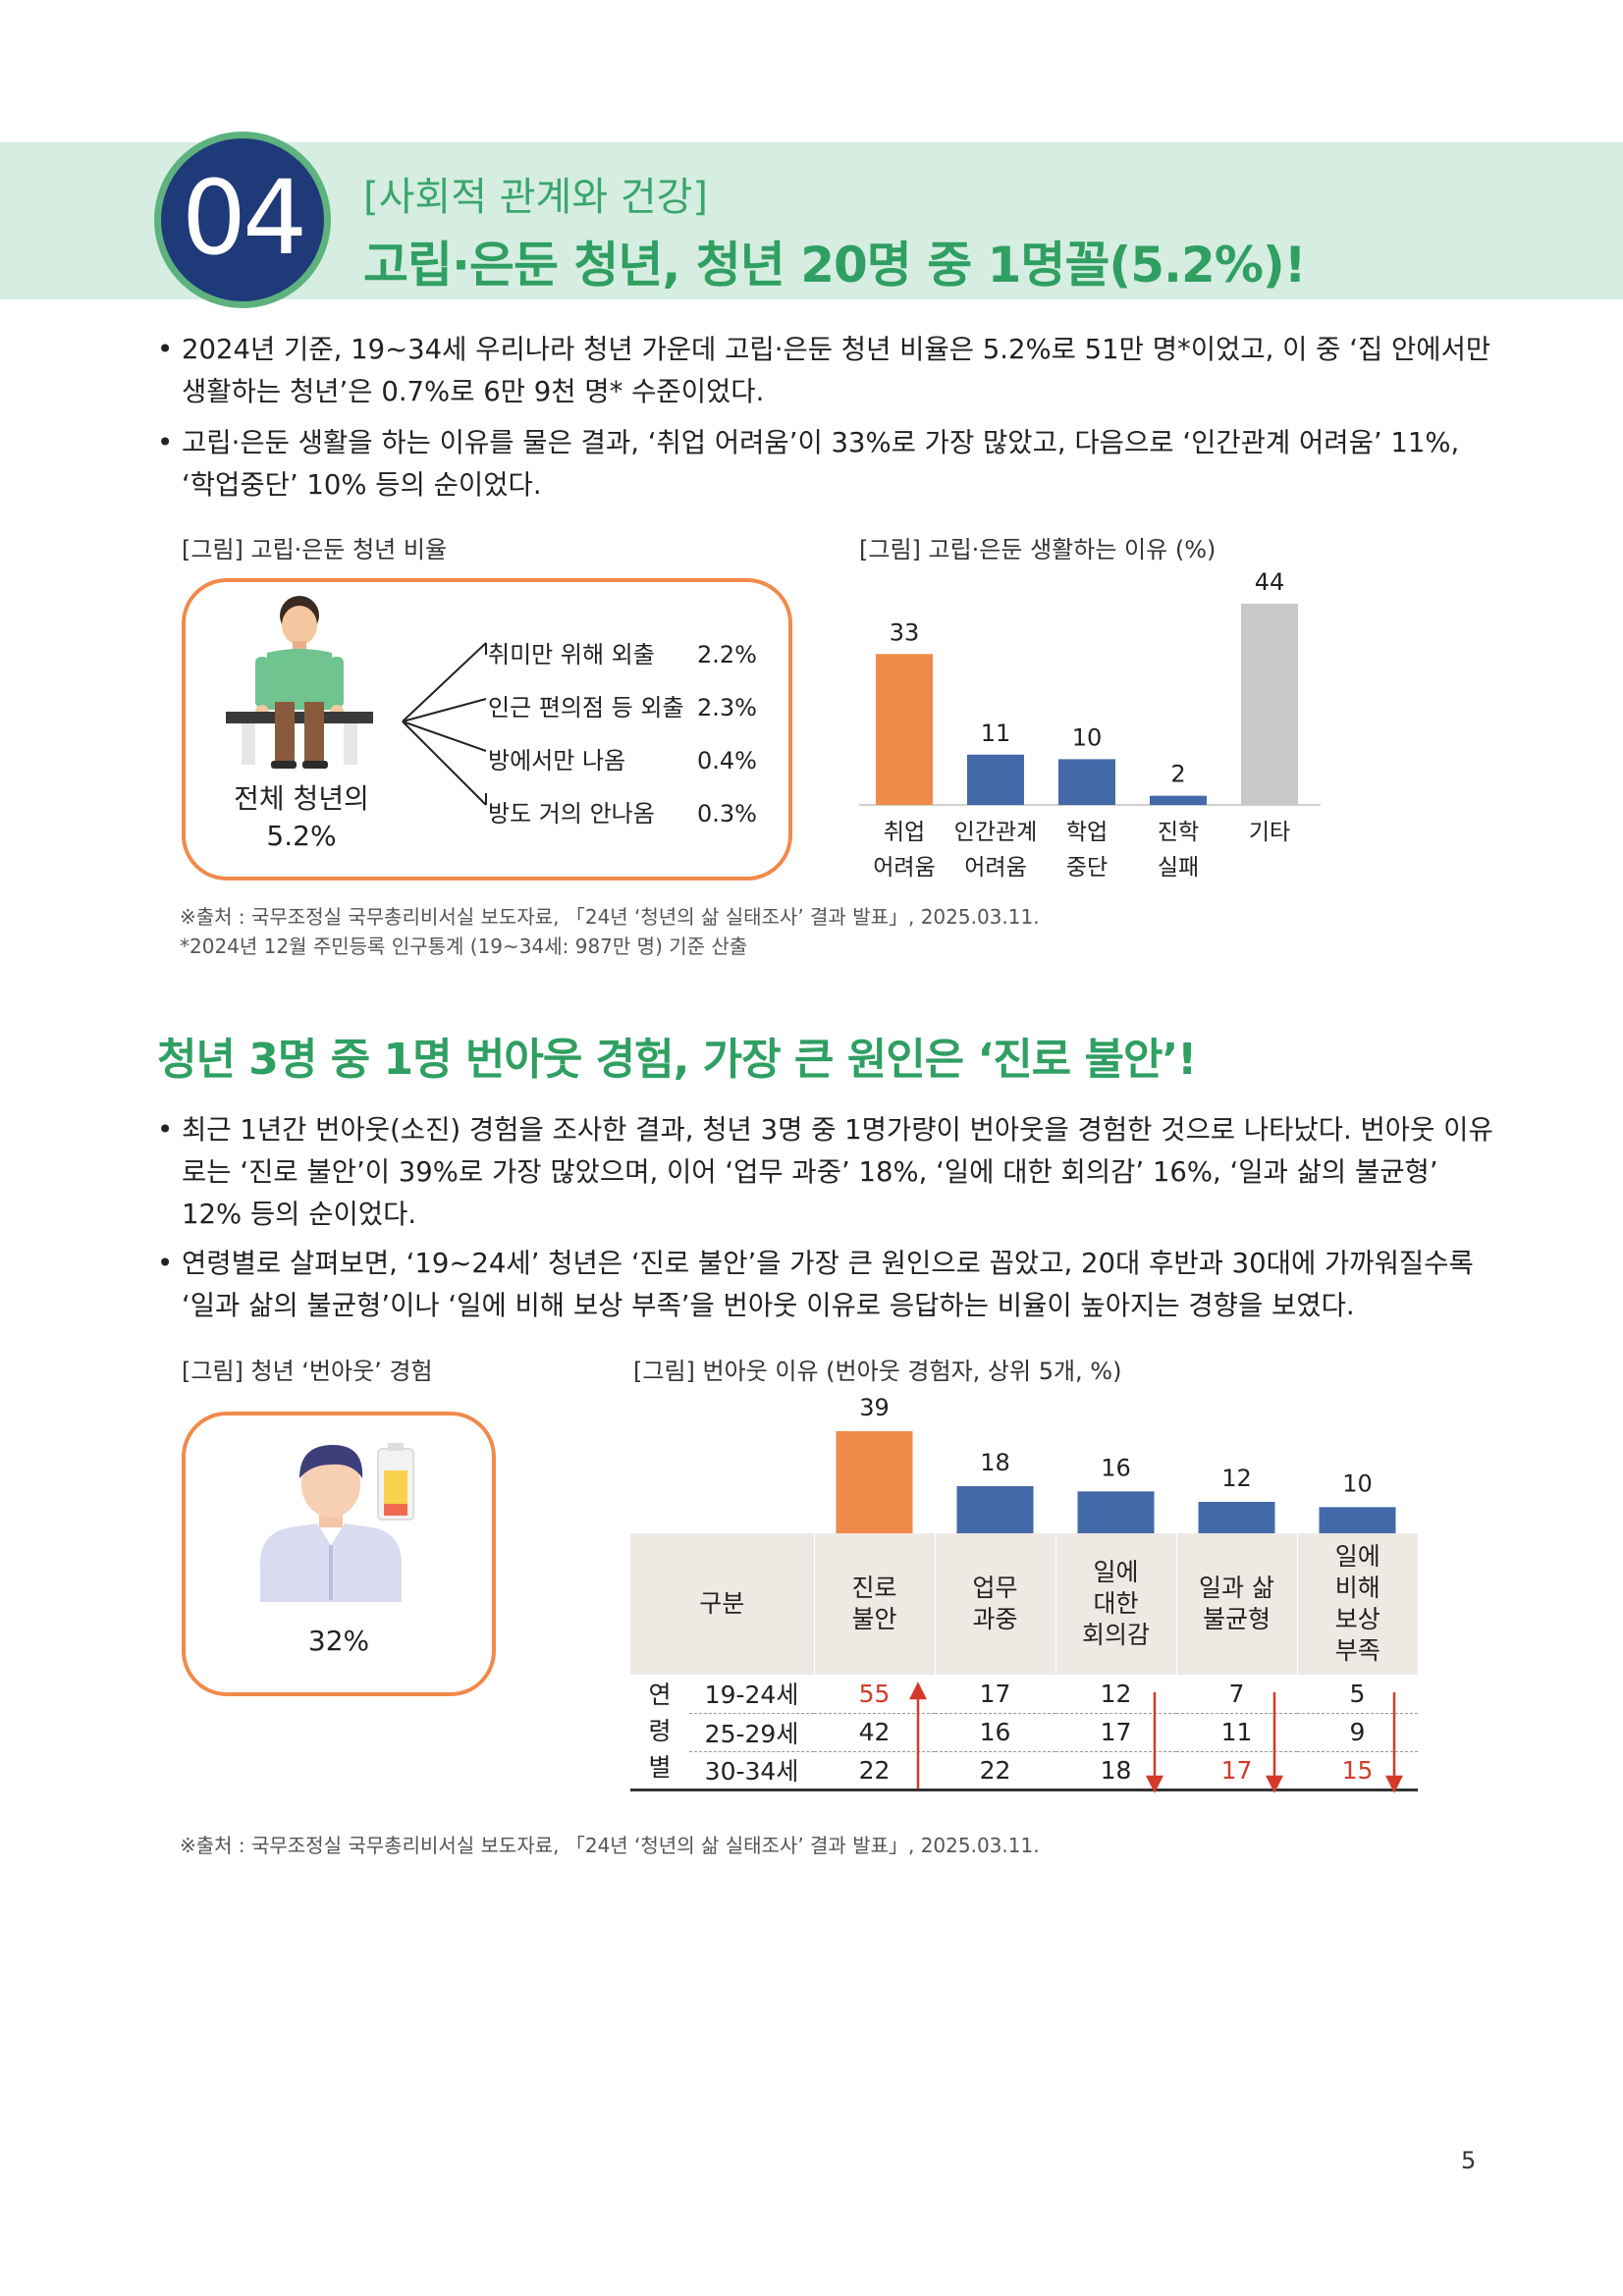 The width and height of the screenshot is (1623, 2296). What do you see at coordinates (1358, 1694) in the screenshot?
I see `value-cell: 5` at bounding box center [1358, 1694].